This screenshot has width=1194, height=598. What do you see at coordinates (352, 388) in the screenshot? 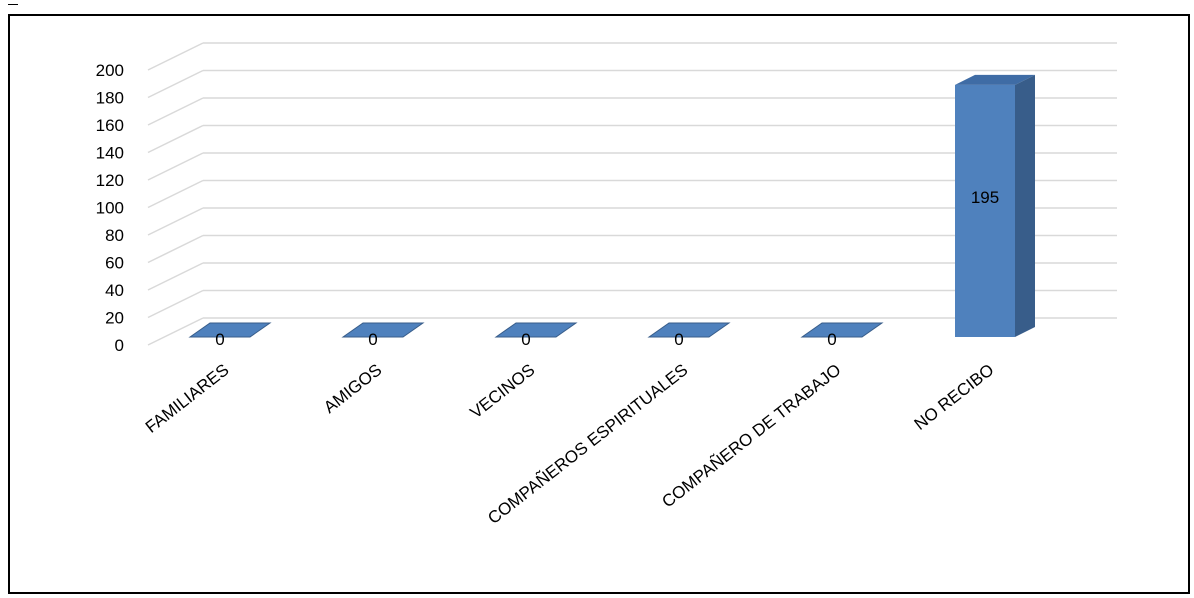
I see `x-category-label: AMIGOS` at bounding box center [352, 388].